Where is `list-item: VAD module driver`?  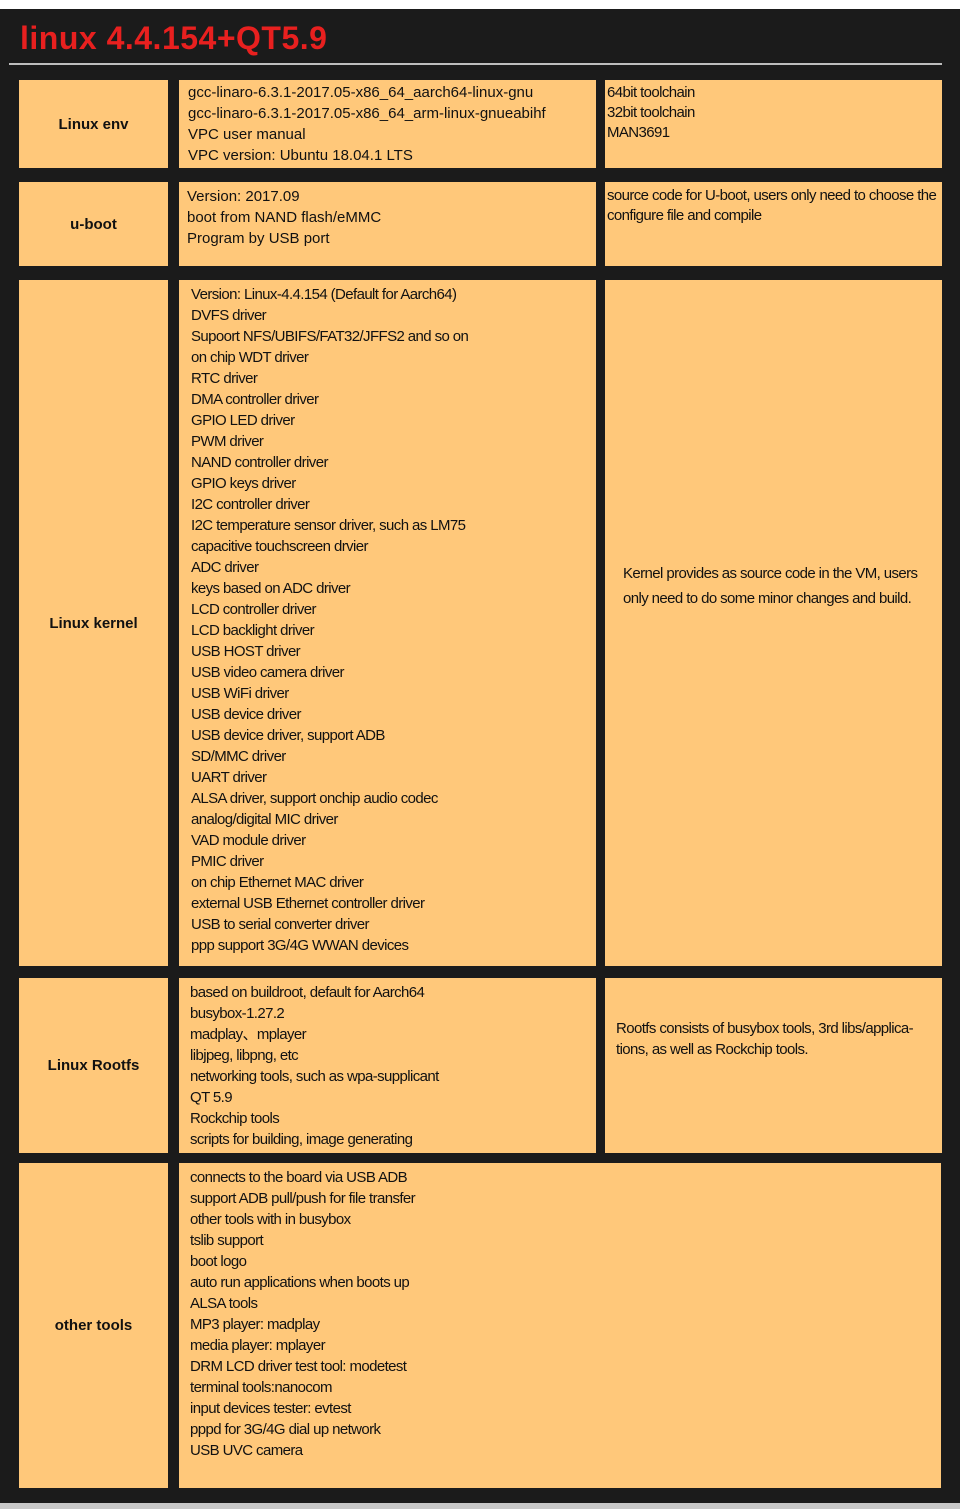
list-item: VAD module driver is located at coordinates (248, 840).